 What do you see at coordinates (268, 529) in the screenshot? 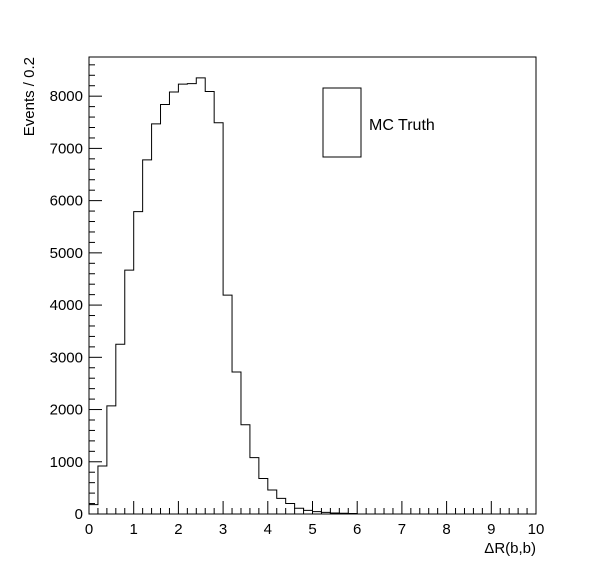
I see `x-tick-label: 4` at bounding box center [268, 529].